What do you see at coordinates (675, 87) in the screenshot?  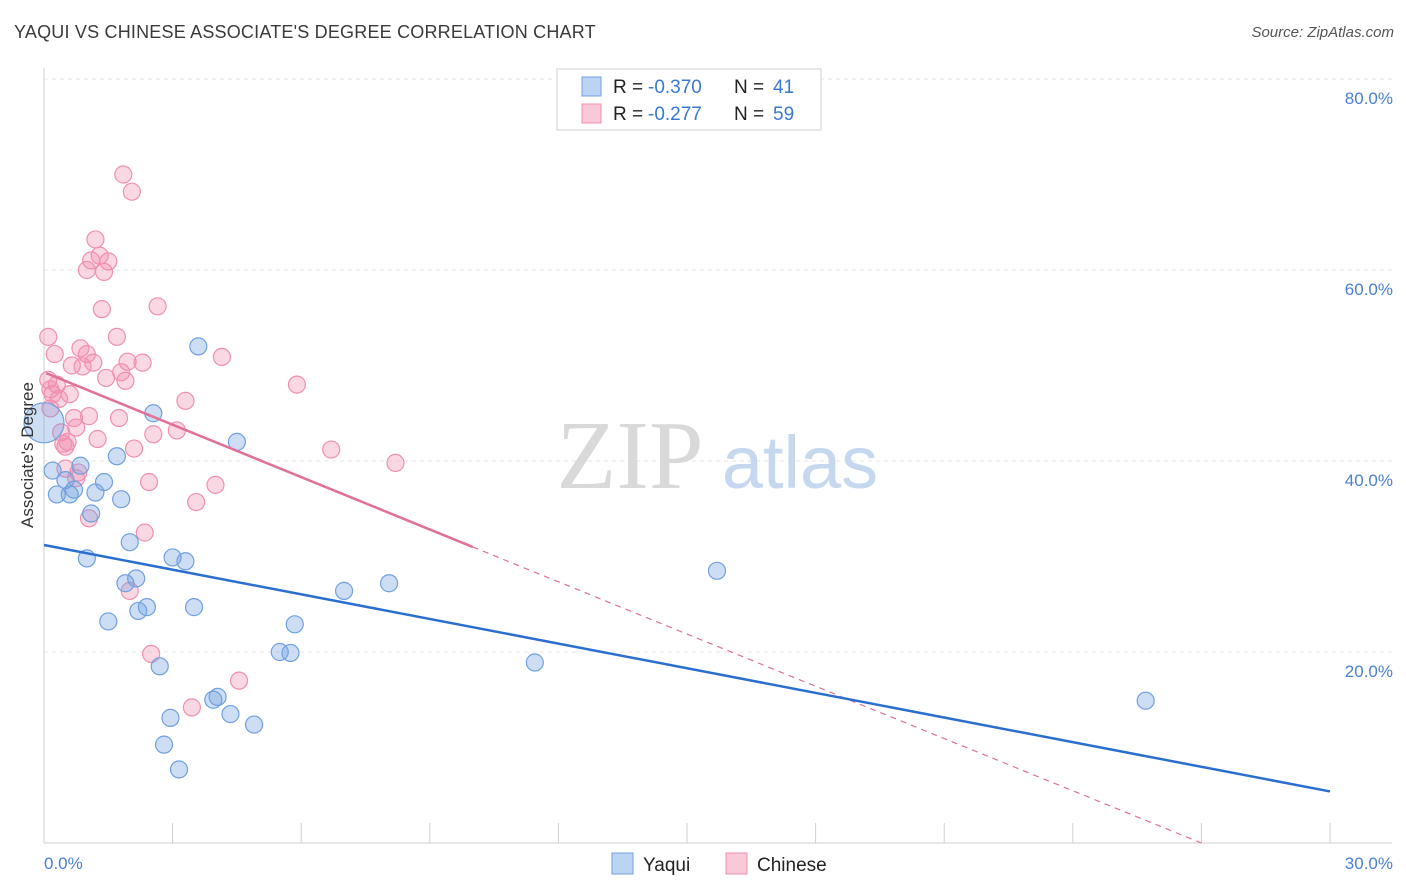 I see `yaqui-r-value: -0.370` at bounding box center [675, 87].